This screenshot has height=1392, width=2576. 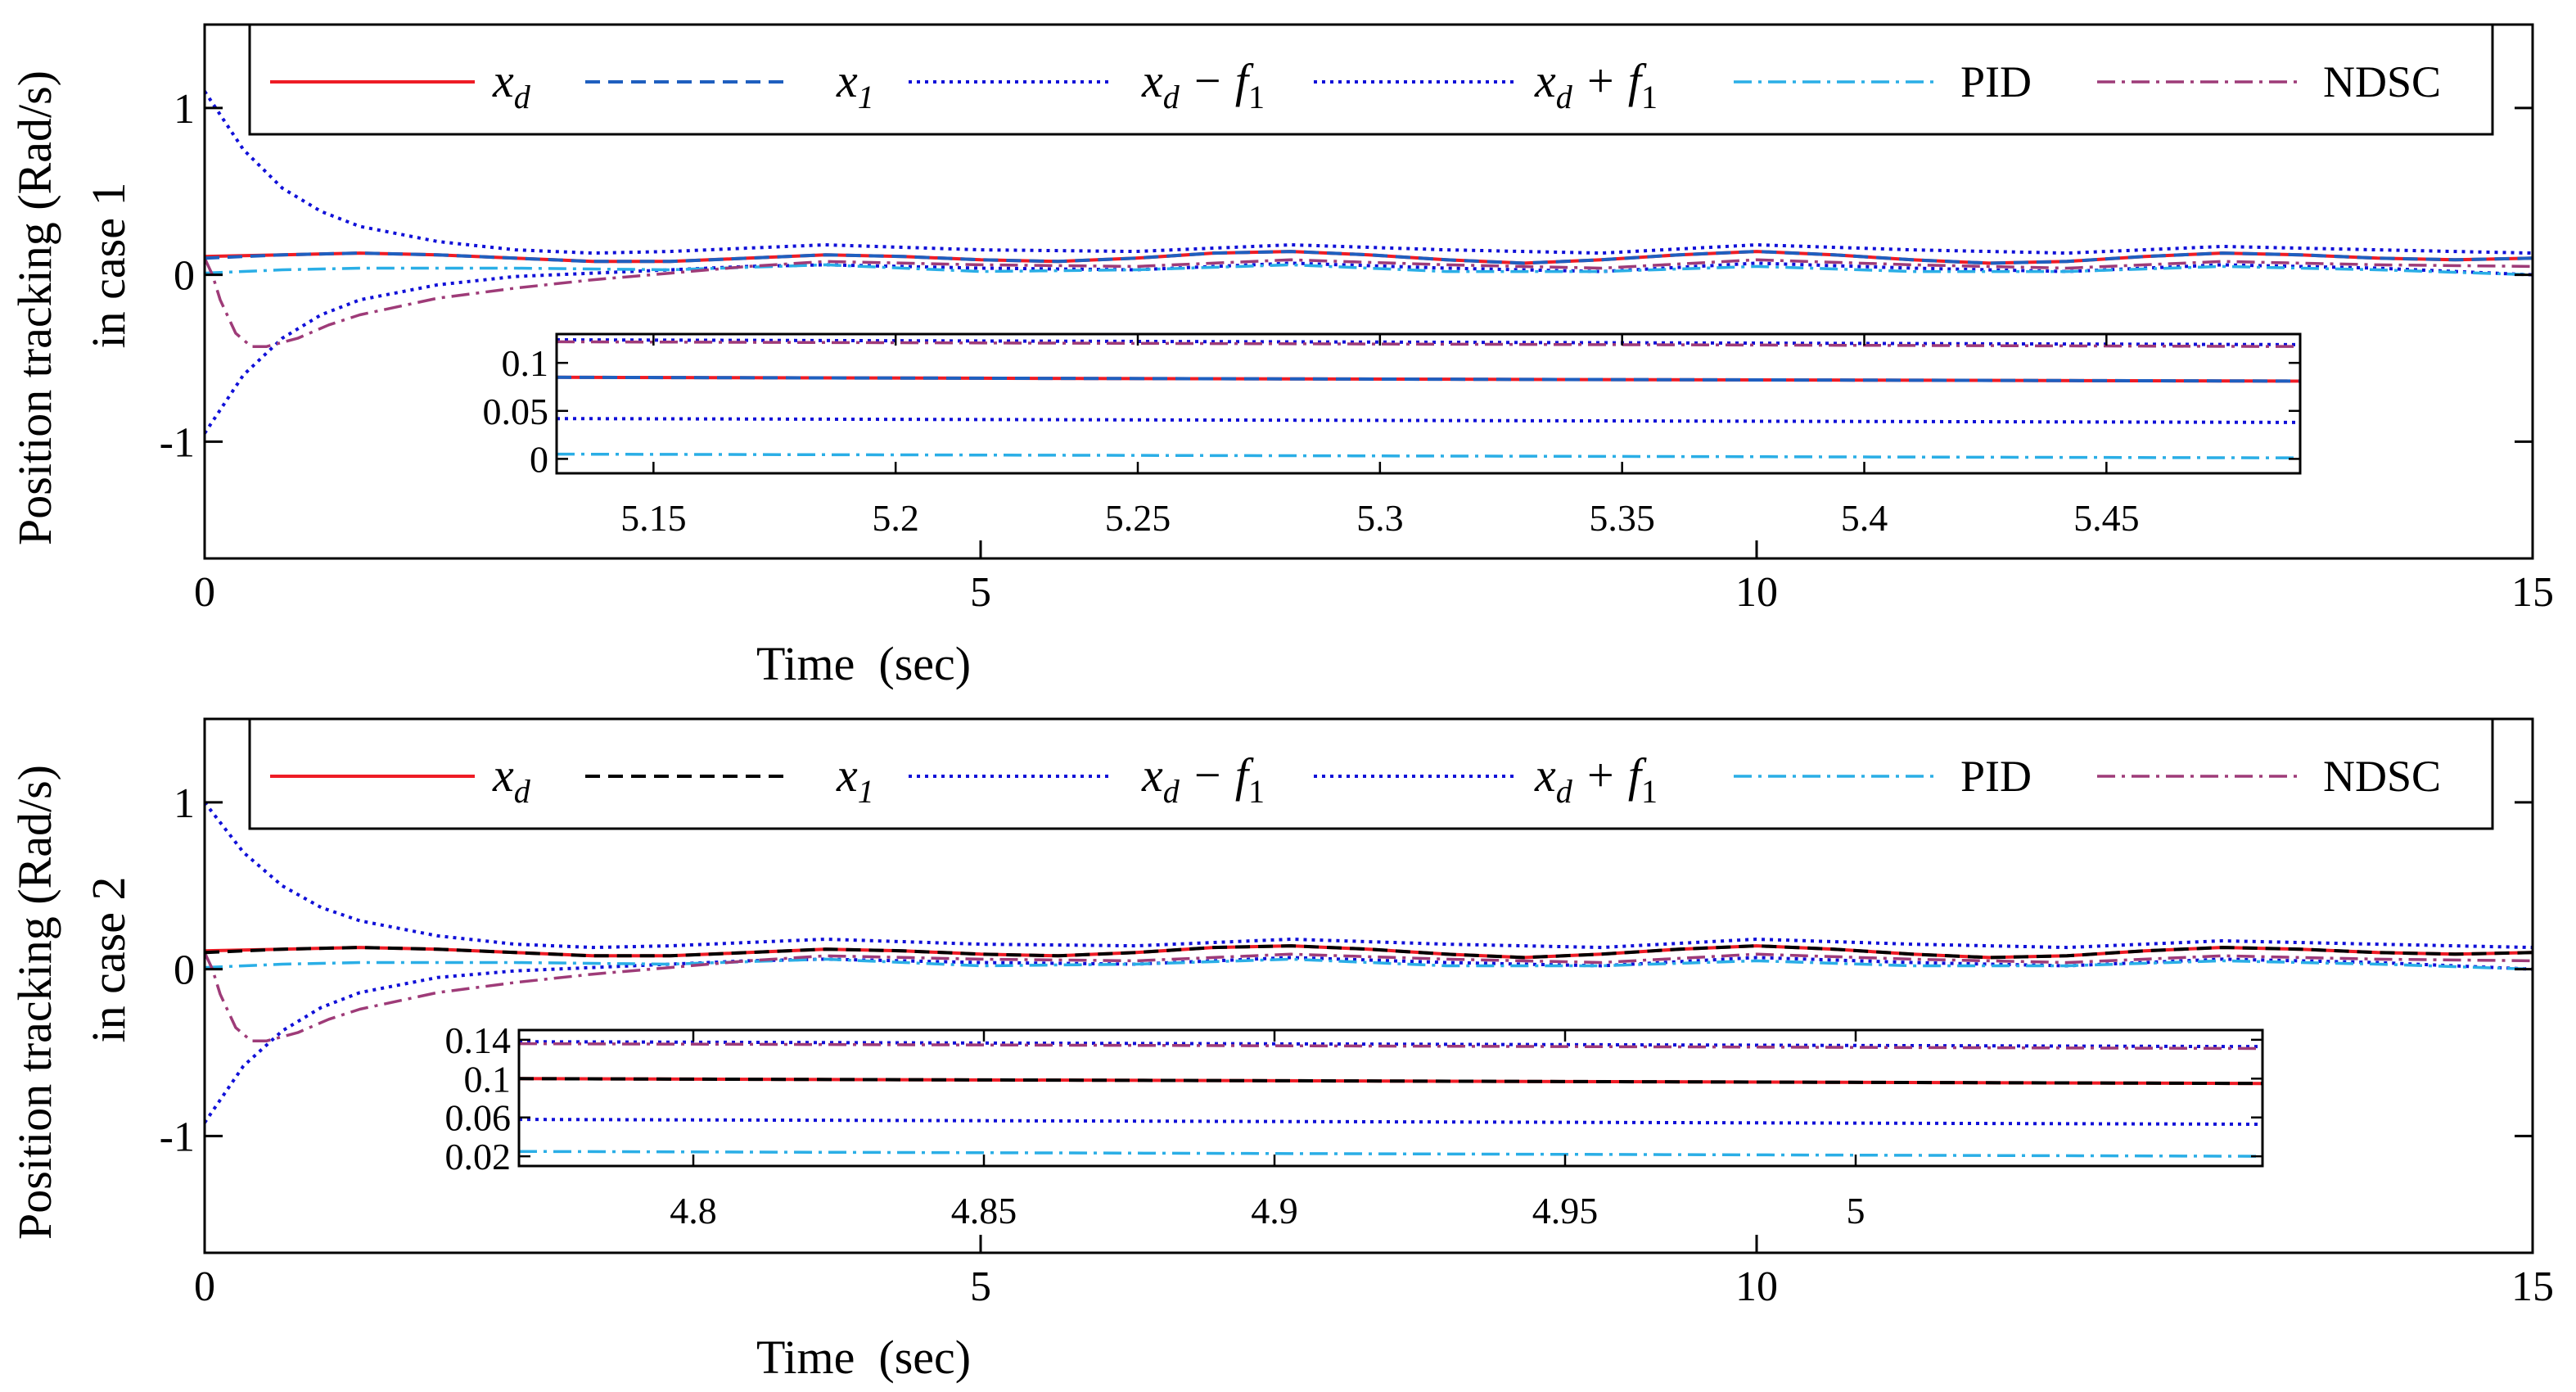 I want to click on inset-x-tick-label: 4.8, so click(x=693, y=1211).